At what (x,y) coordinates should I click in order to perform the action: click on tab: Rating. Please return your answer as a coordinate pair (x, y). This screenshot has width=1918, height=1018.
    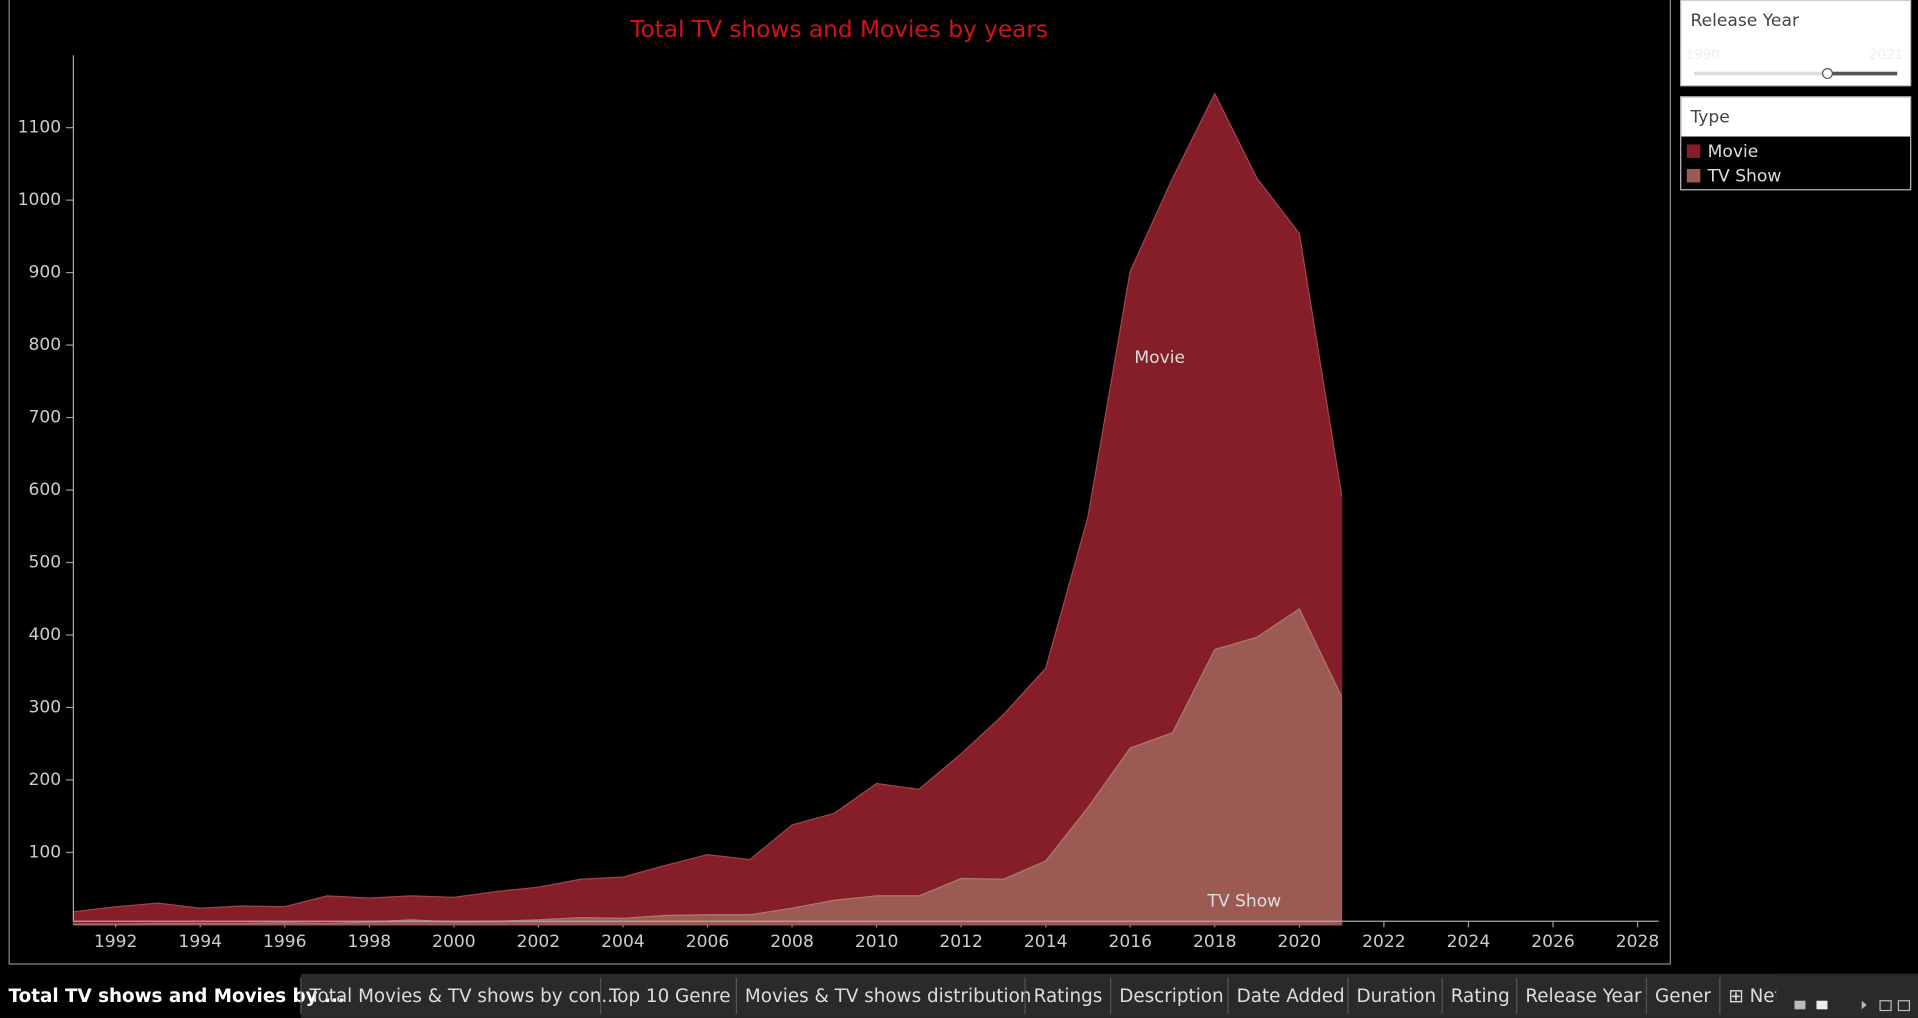
    Looking at the image, I should click on (1480, 996).